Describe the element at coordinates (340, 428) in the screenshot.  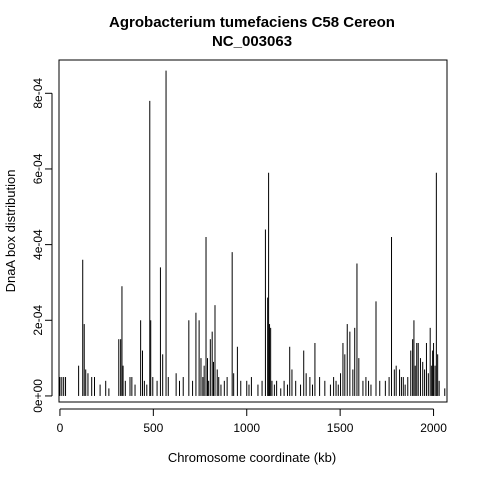
I see `x-tick-label: 1500` at that location.